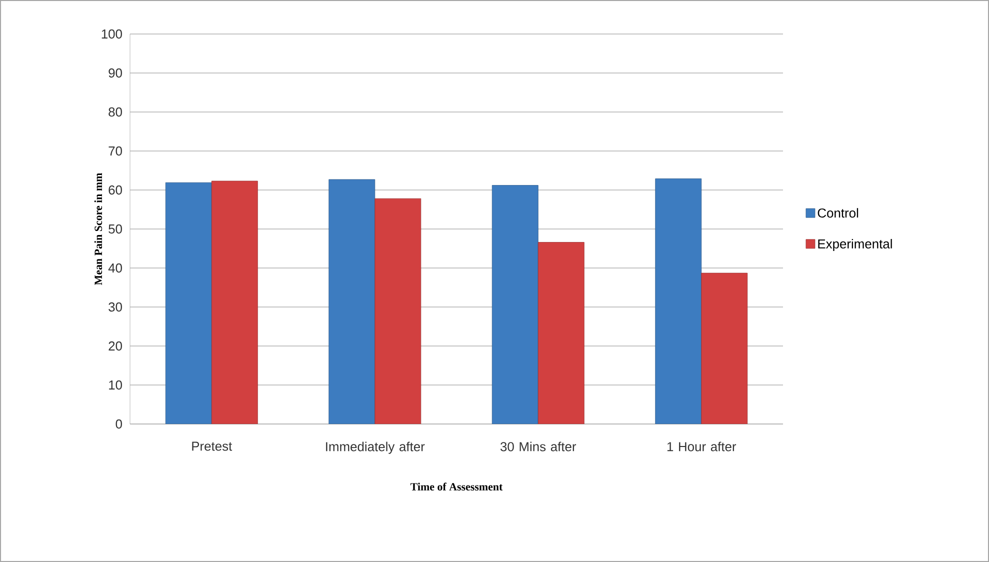 This screenshot has height=562, width=989. What do you see at coordinates (115, 229) in the screenshot?
I see `y-tick-label: 50` at bounding box center [115, 229].